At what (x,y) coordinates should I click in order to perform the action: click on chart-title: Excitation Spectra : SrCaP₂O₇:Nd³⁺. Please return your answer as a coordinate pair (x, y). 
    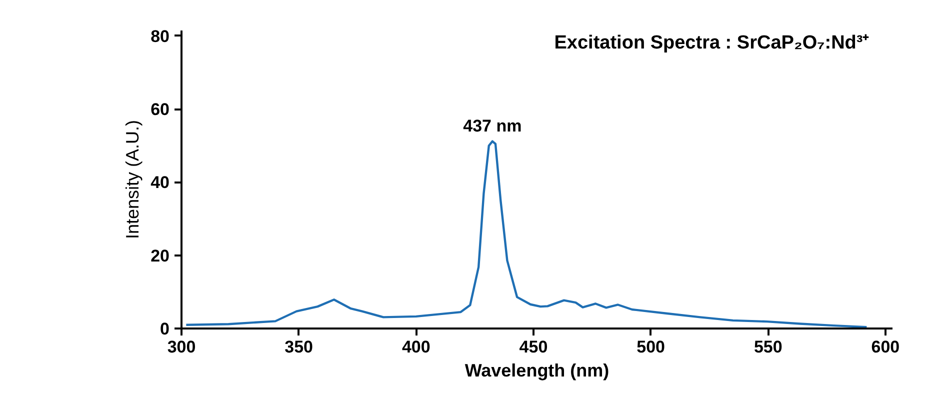
    Looking at the image, I should click on (712, 43).